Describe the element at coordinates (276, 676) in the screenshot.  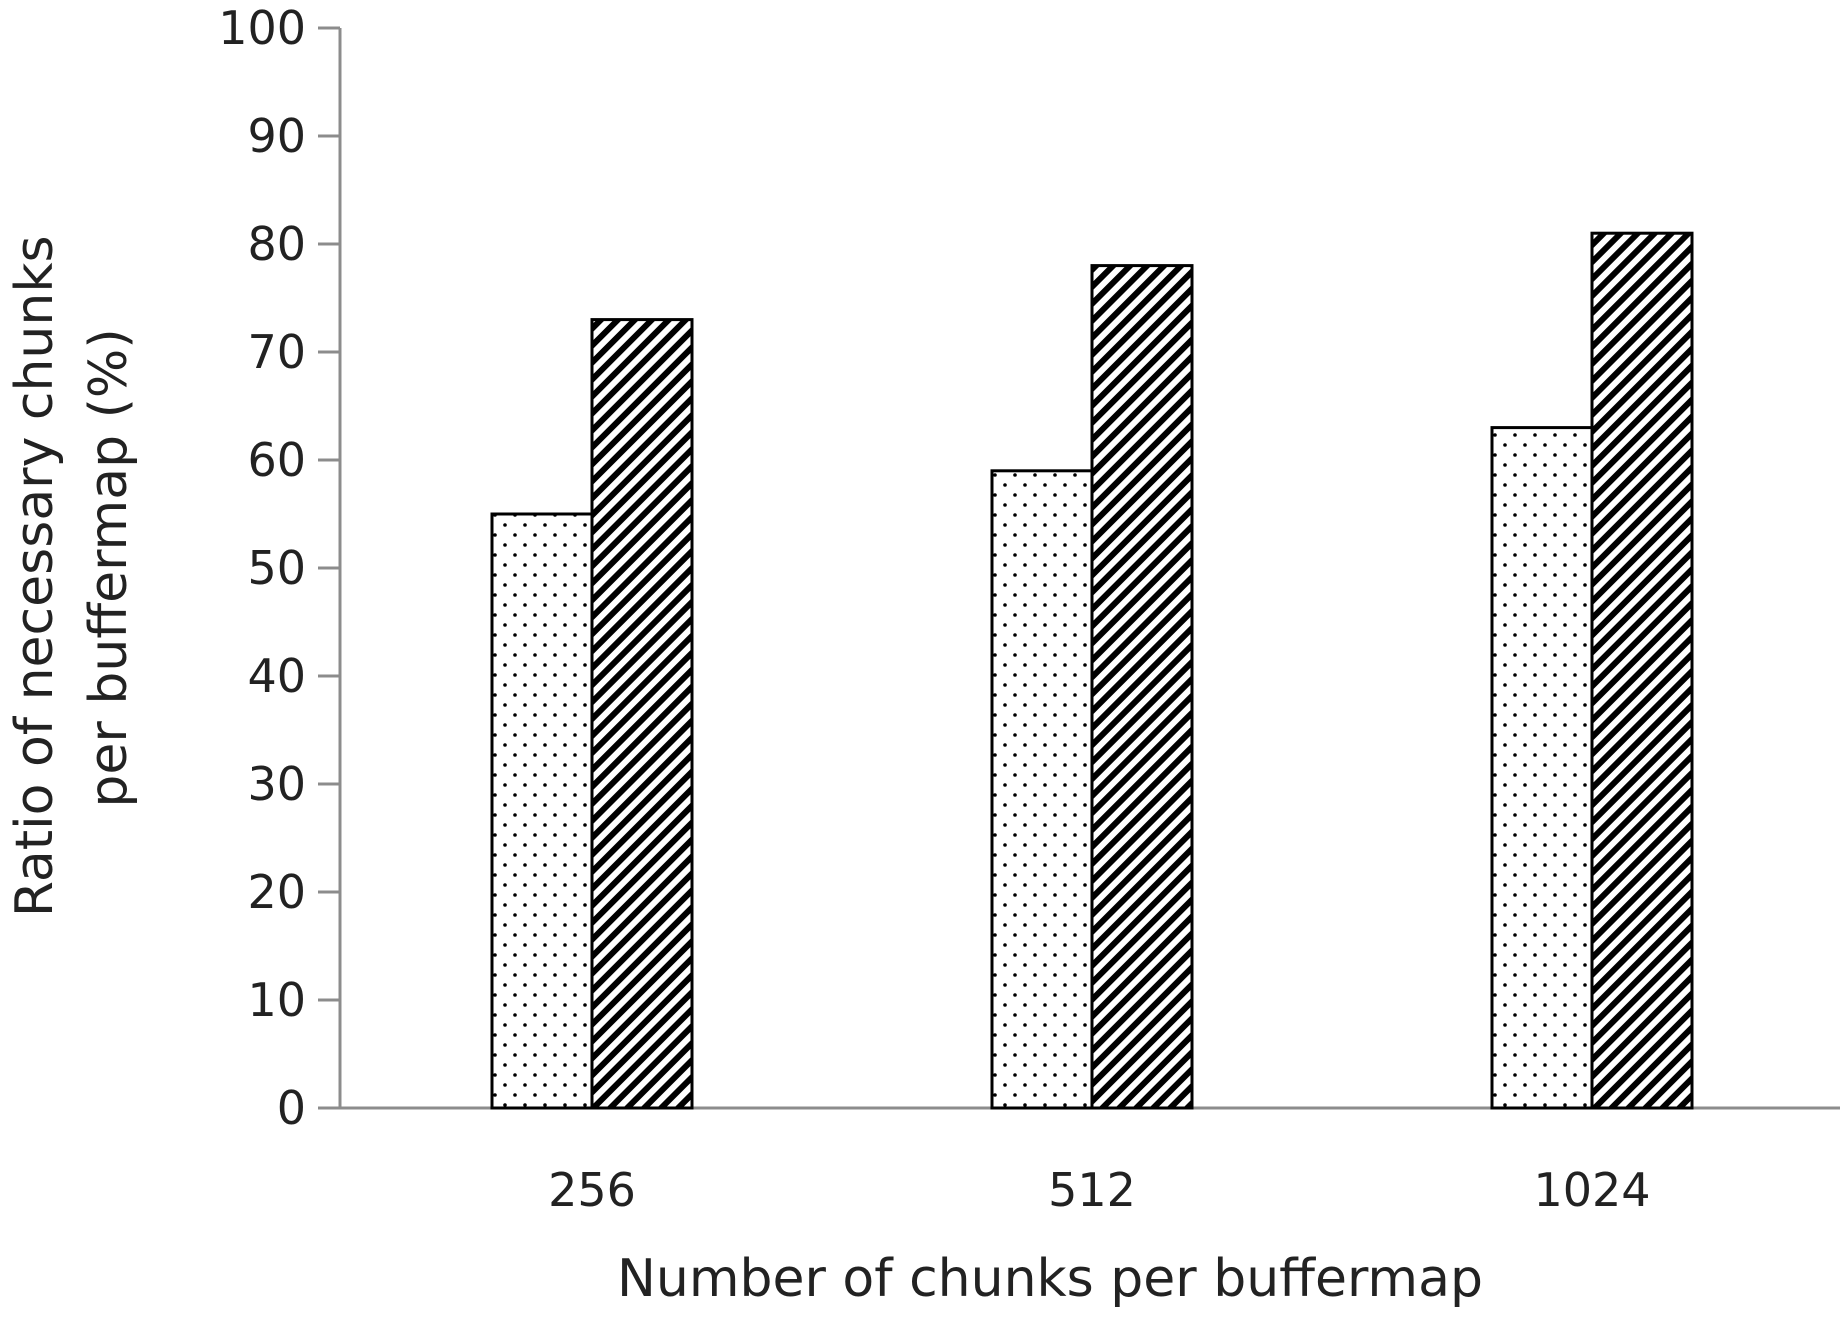
I see `y-tick-label: 40` at that location.